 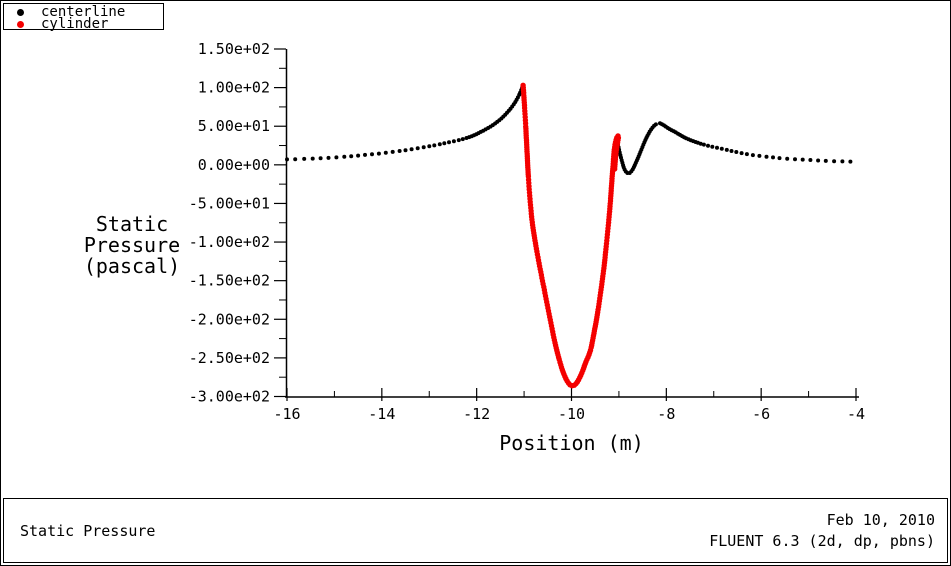 I want to click on legend: centerline cylinder, so click(x=83, y=17).